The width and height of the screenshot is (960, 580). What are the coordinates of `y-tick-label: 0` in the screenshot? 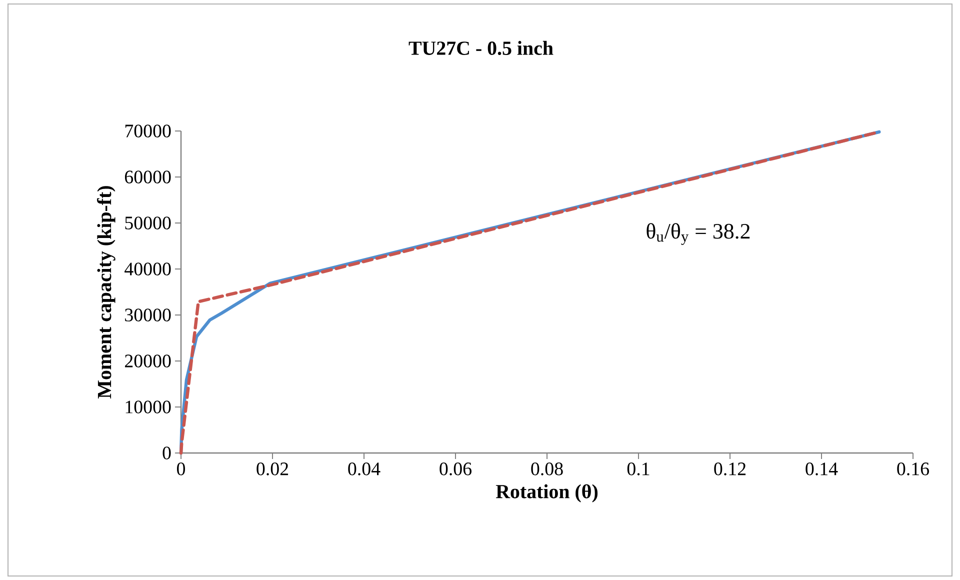 It's located at (166, 453).